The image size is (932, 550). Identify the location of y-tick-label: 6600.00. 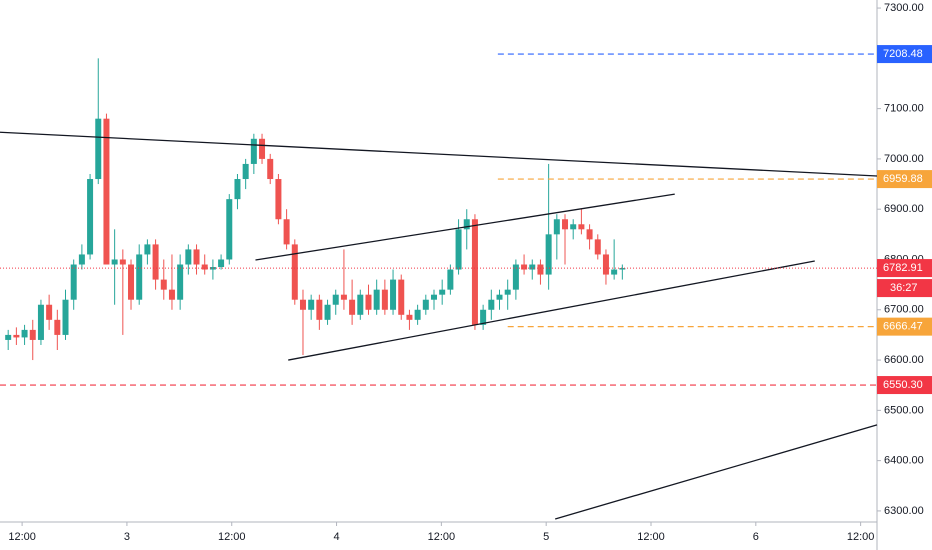
(904, 360).